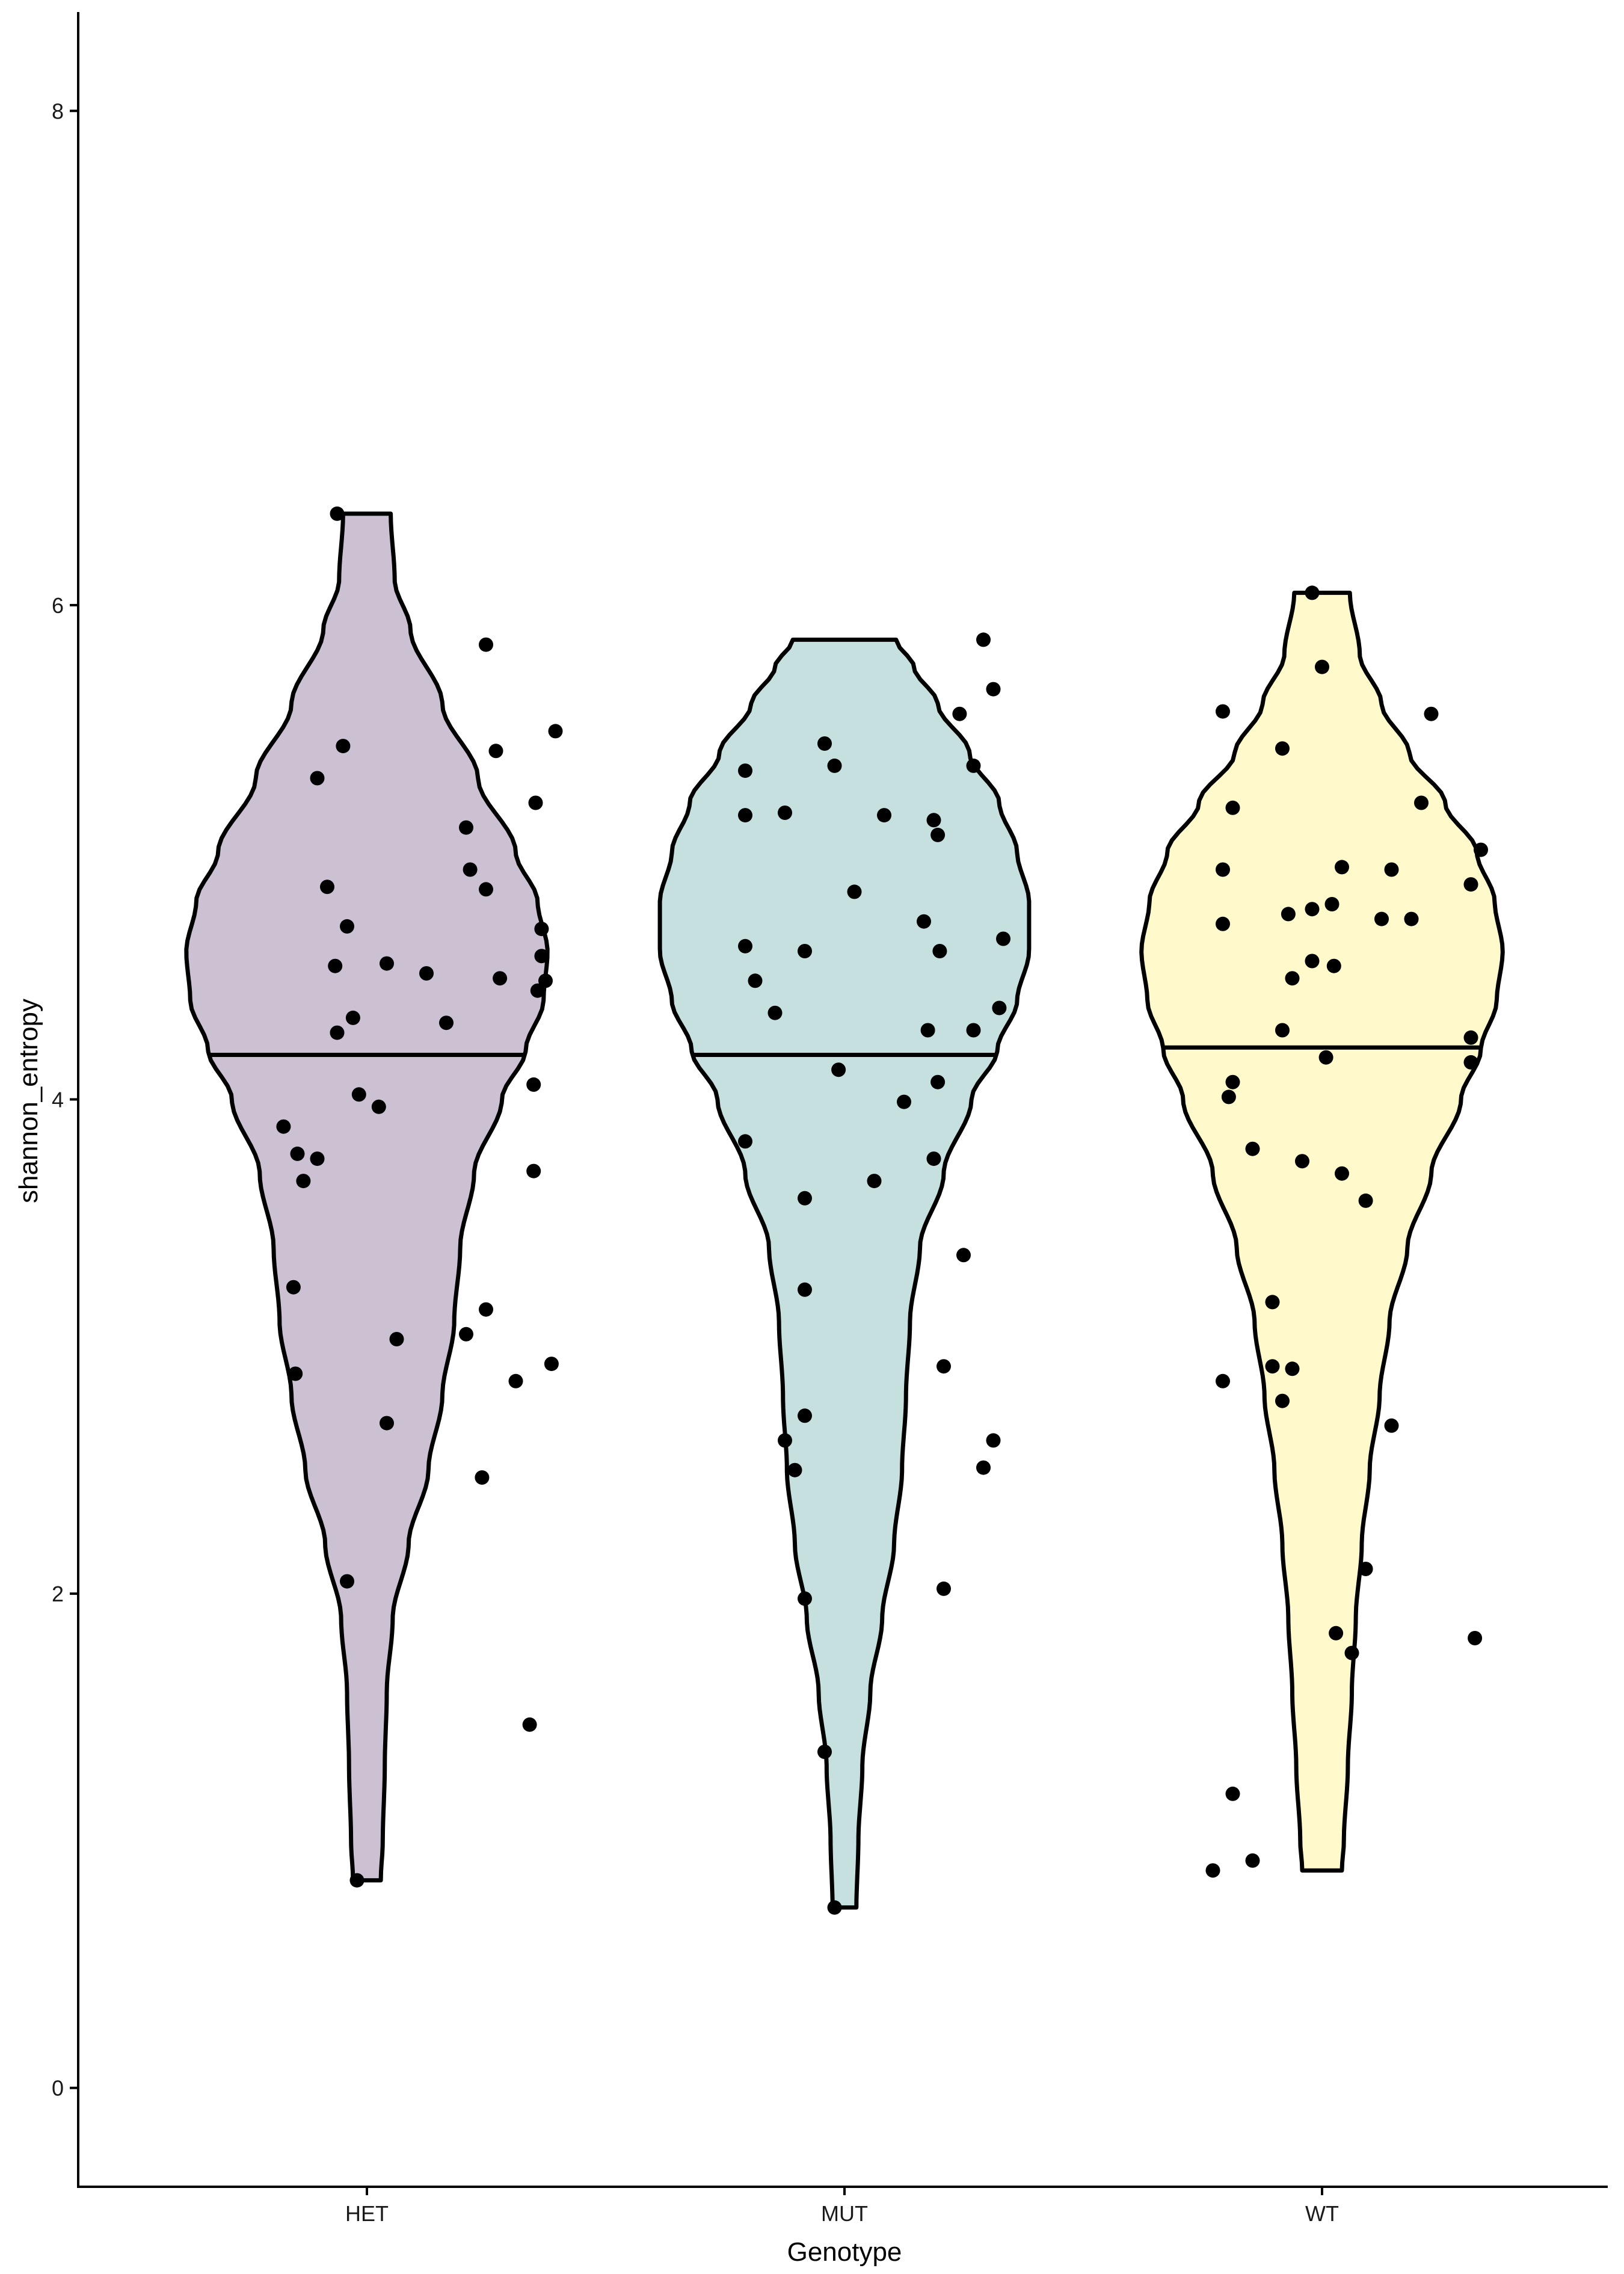 This screenshot has width=1624, height=2274. What do you see at coordinates (842, 2206) in the screenshot?
I see `x-ticks: HET MUT WT` at bounding box center [842, 2206].